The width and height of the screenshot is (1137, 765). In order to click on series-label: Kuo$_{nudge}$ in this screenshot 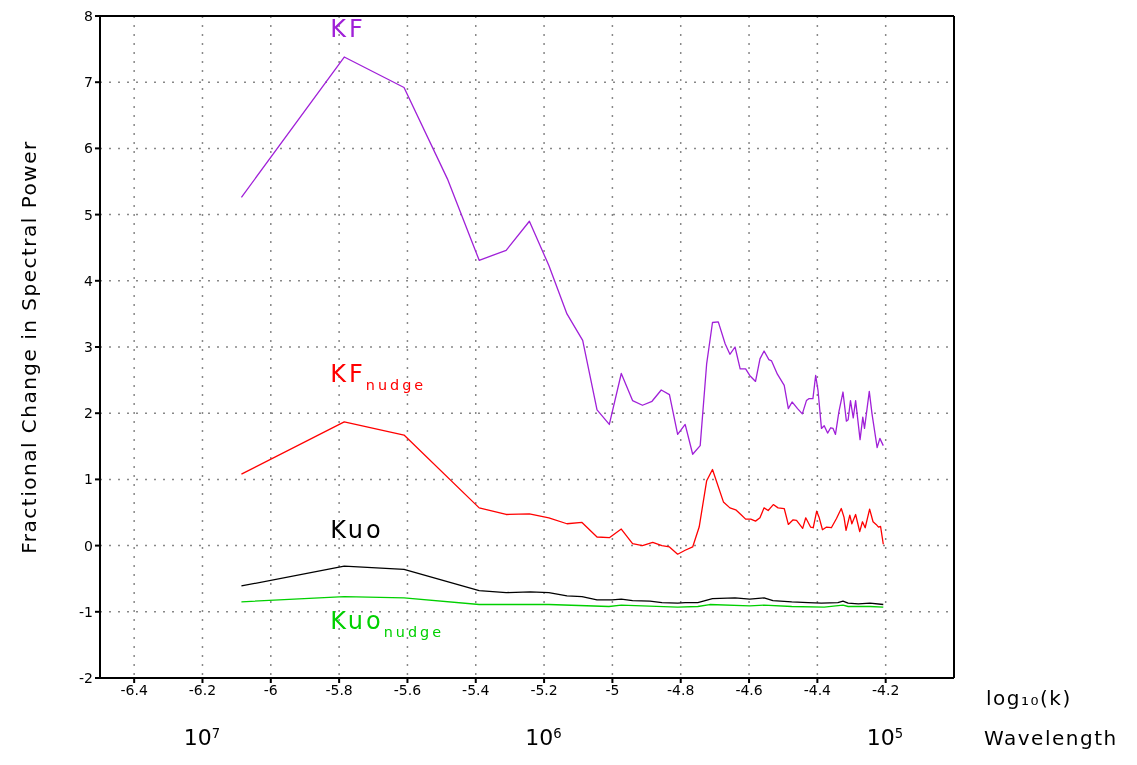, I will do `click(387, 623)`.